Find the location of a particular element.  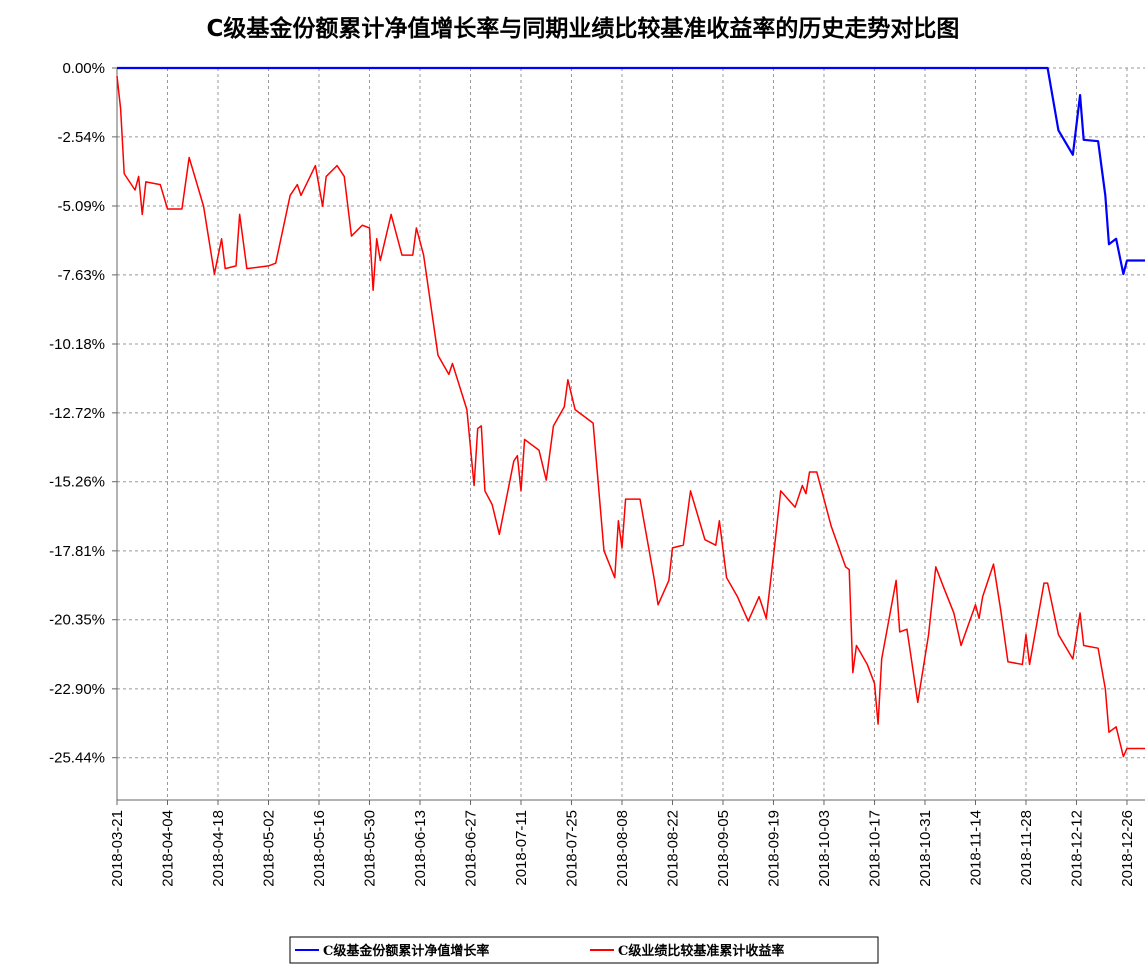

y-tick-label: -20.35% is located at coordinates (77, 620).